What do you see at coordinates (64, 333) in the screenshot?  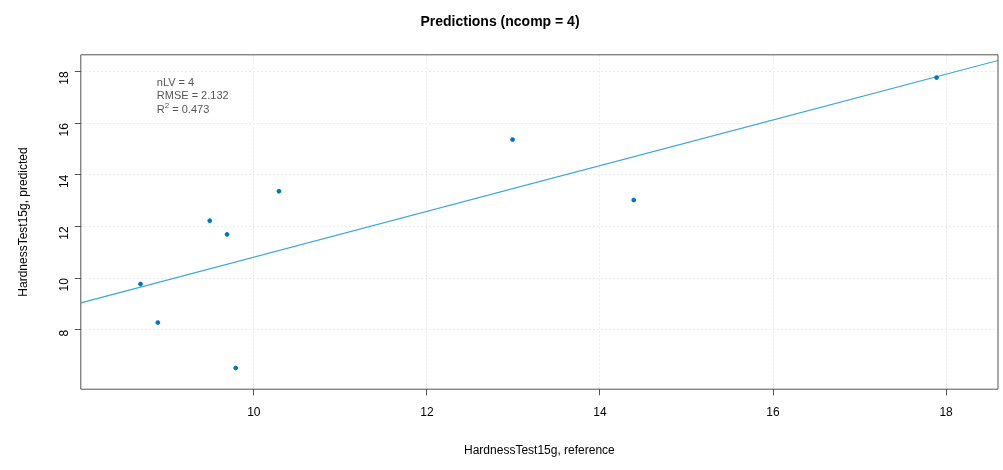 I see `y-tick-label: 8` at bounding box center [64, 333].